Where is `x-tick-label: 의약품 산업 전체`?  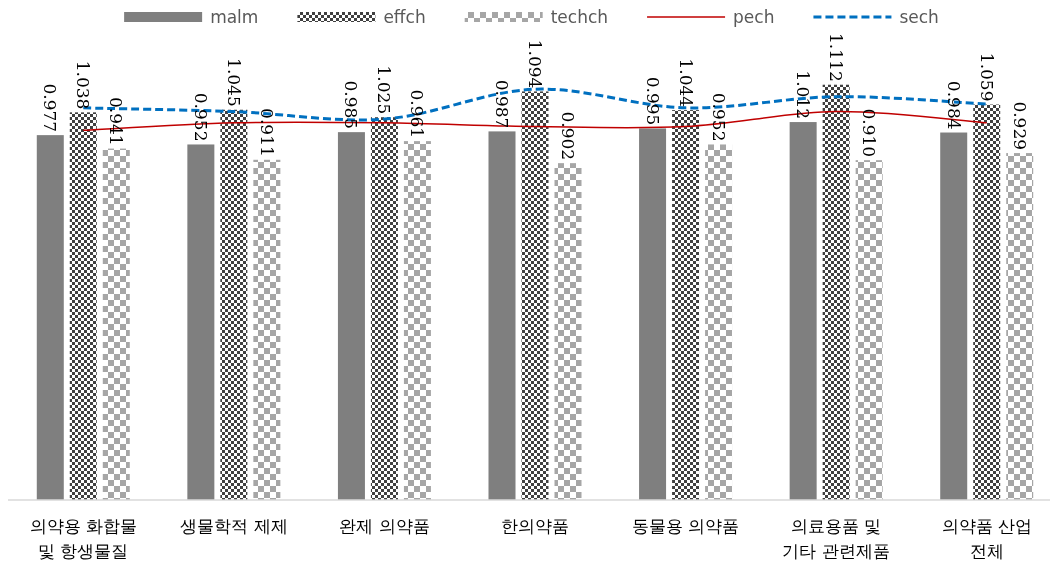 x-tick-label: 의약품 산업 전체 is located at coordinates (986, 538).